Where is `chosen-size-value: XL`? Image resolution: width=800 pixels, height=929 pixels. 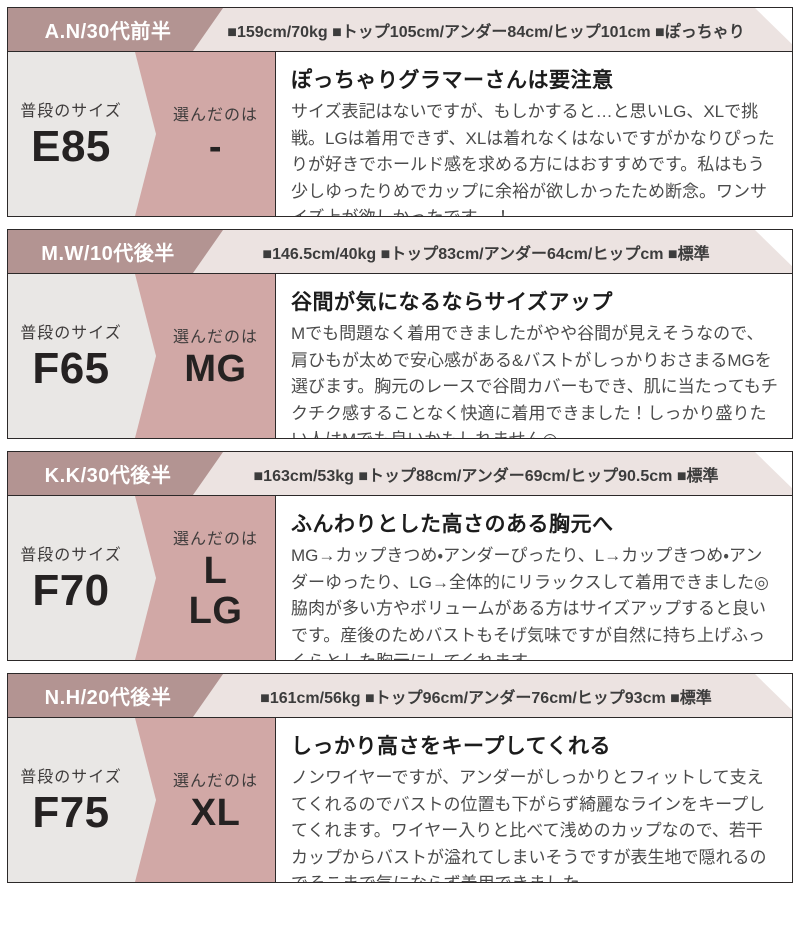 chosen-size-value: XL is located at coordinates (215, 812).